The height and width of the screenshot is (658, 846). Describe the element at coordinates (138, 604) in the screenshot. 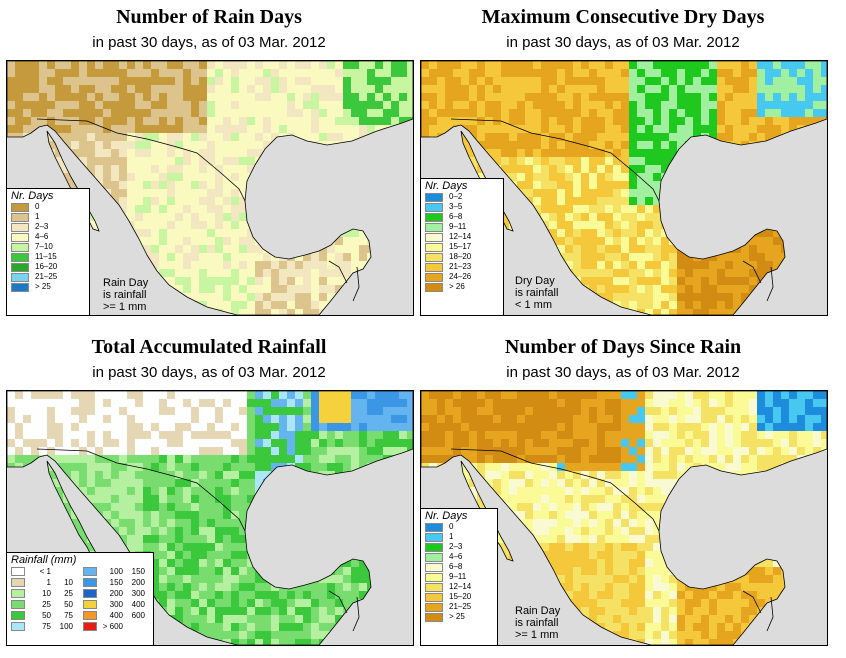

I see `legend-range-high: 400` at that location.